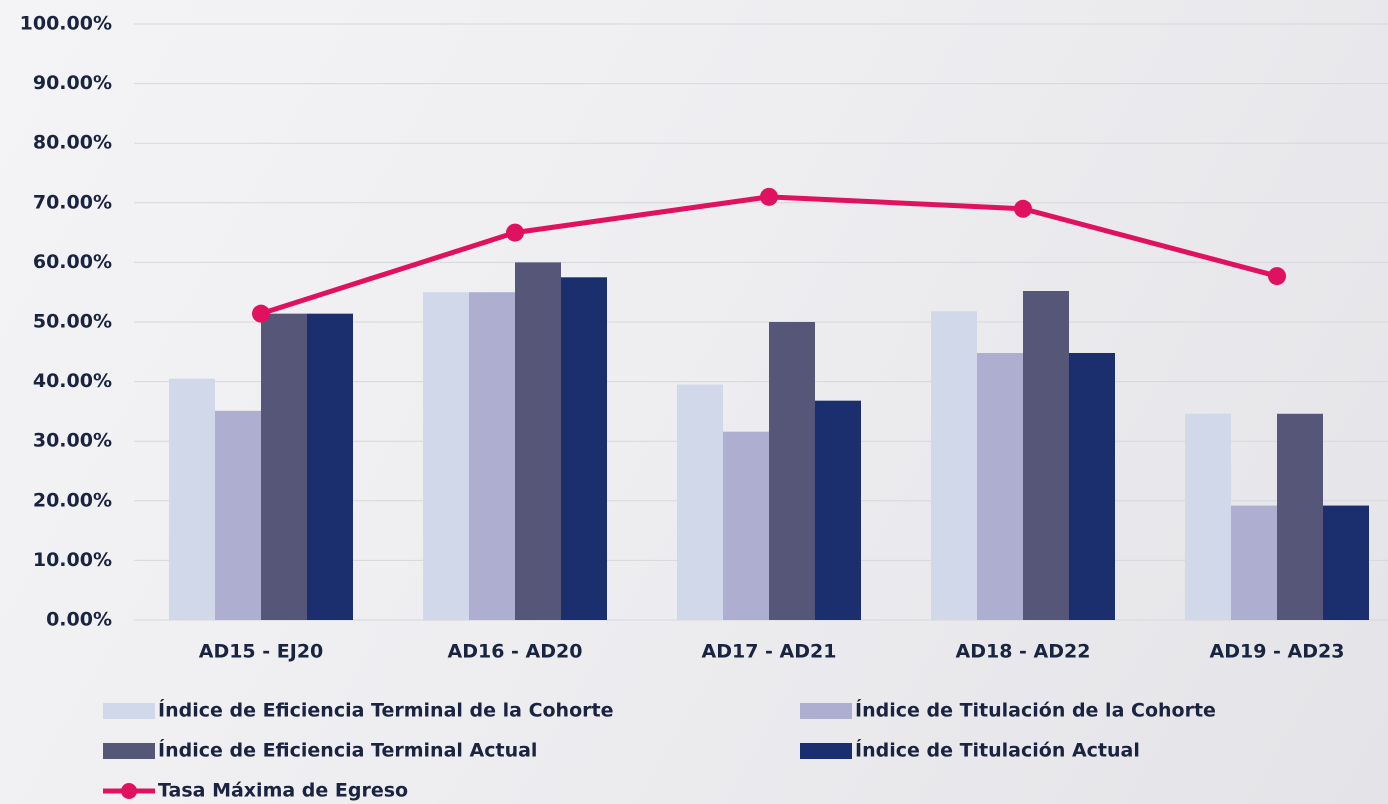 The width and height of the screenshot is (1388, 804). I want to click on line, so click(769, 255).